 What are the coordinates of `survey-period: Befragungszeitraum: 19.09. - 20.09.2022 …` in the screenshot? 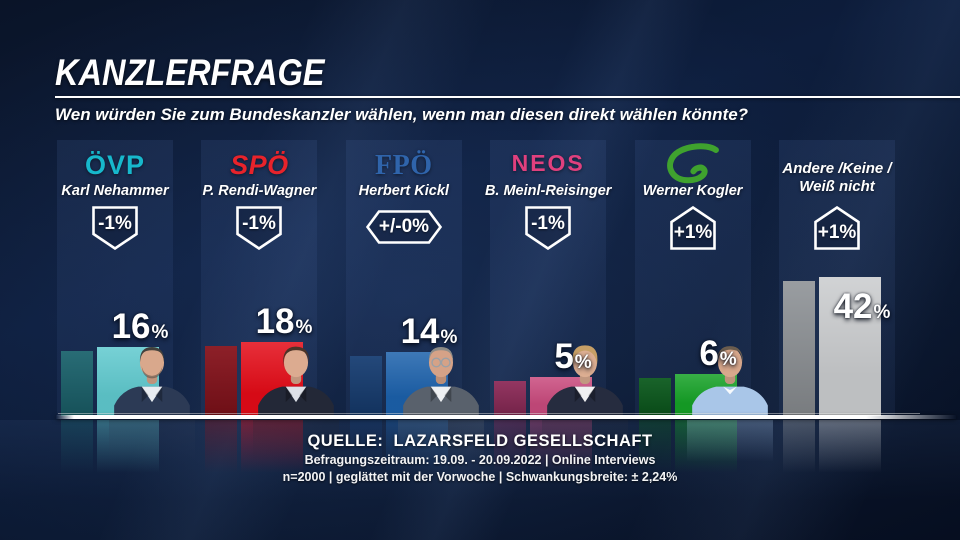 It's located at (480, 460).